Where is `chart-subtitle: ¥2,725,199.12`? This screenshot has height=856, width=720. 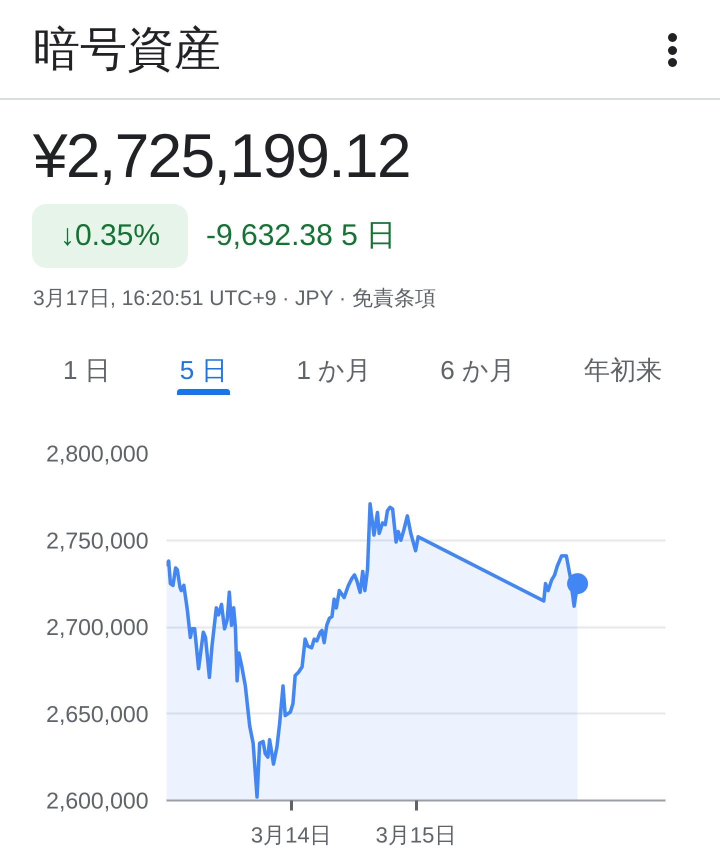 chart-subtitle: ¥2,725,199.12 is located at coordinates (221, 157).